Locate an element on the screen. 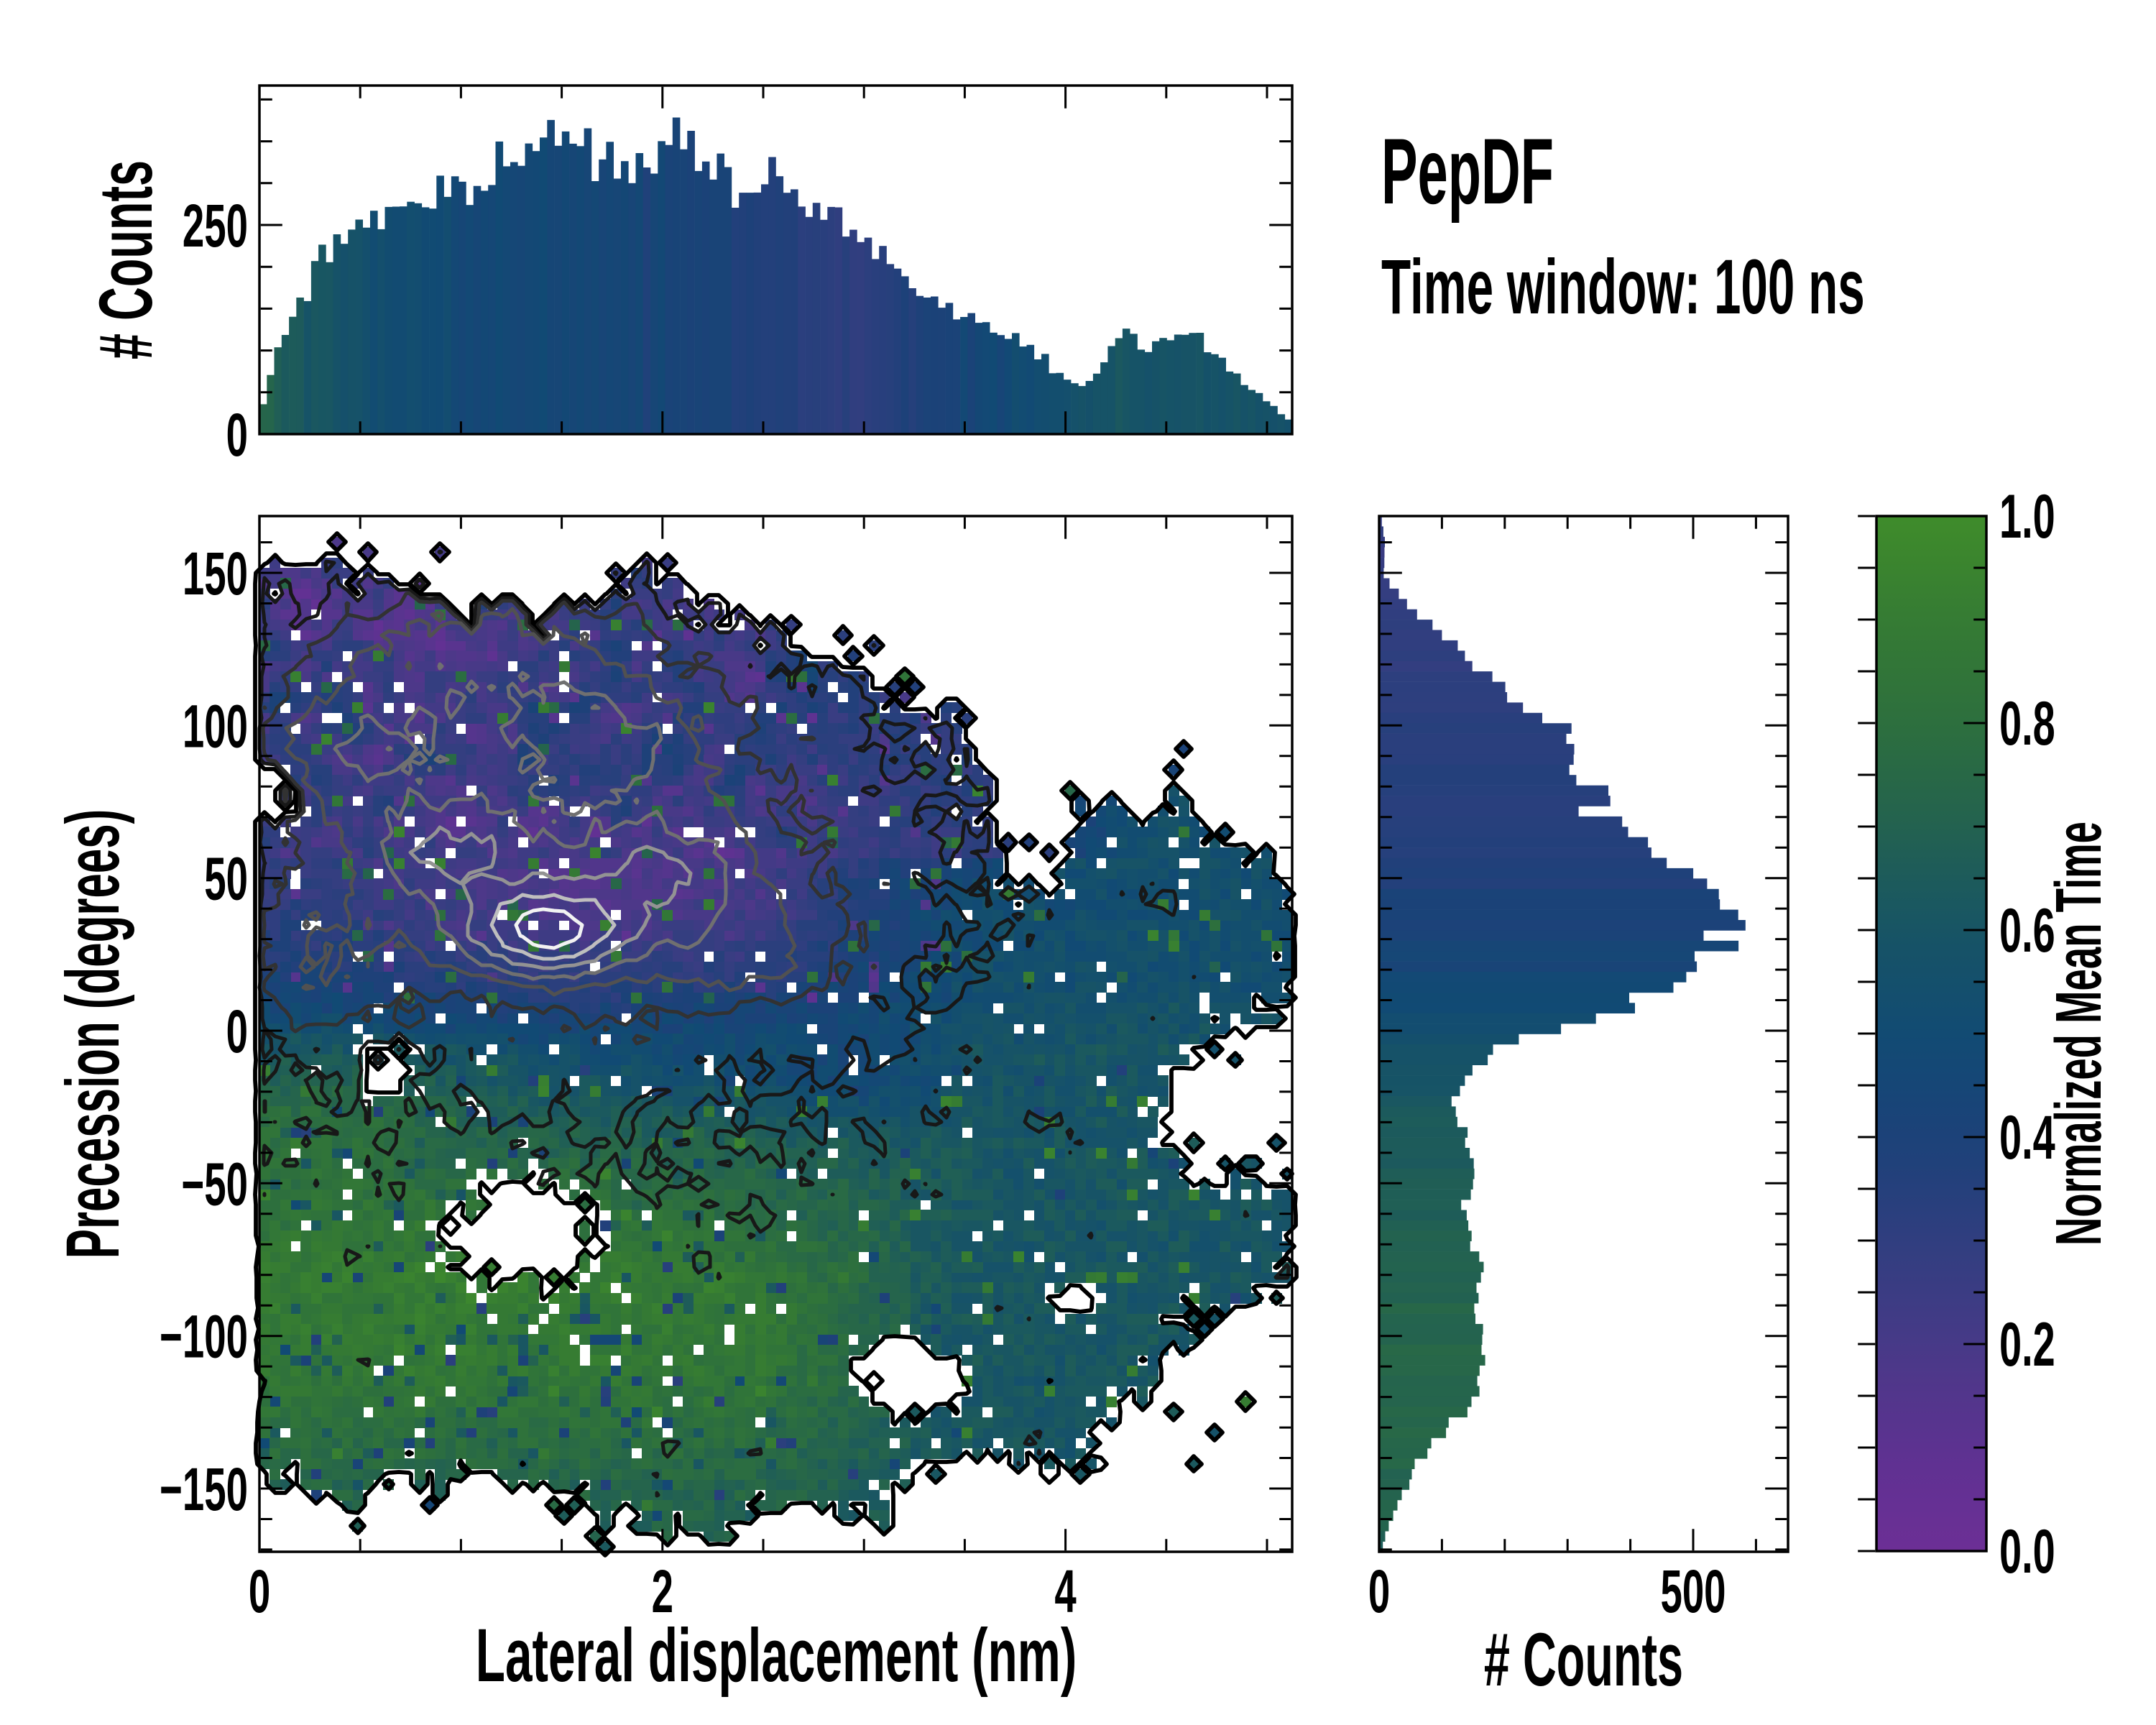 The height and width of the screenshot is (1725, 2156). svg-text: 0.6 is located at coordinates (2027, 930).